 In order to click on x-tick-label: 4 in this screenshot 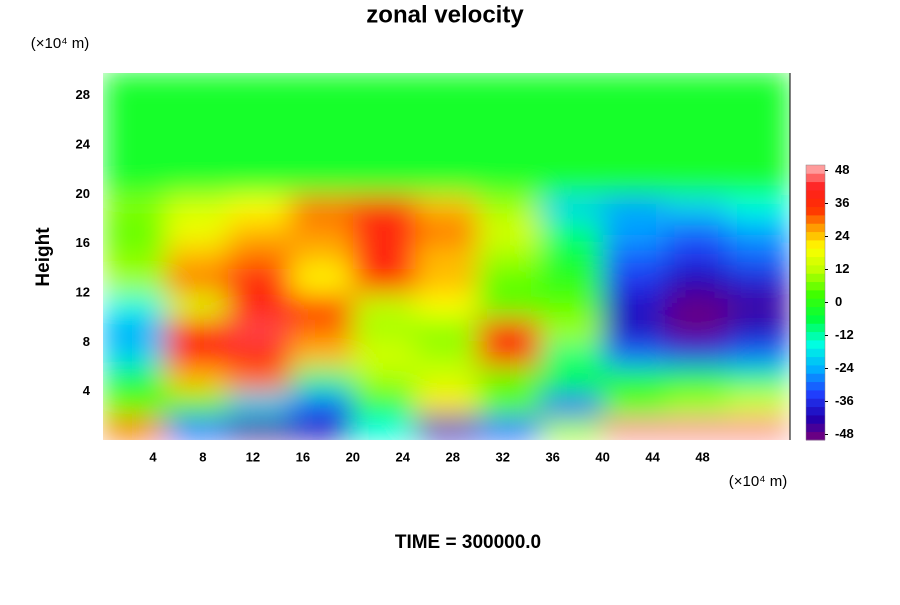, I will do `click(153, 456)`.